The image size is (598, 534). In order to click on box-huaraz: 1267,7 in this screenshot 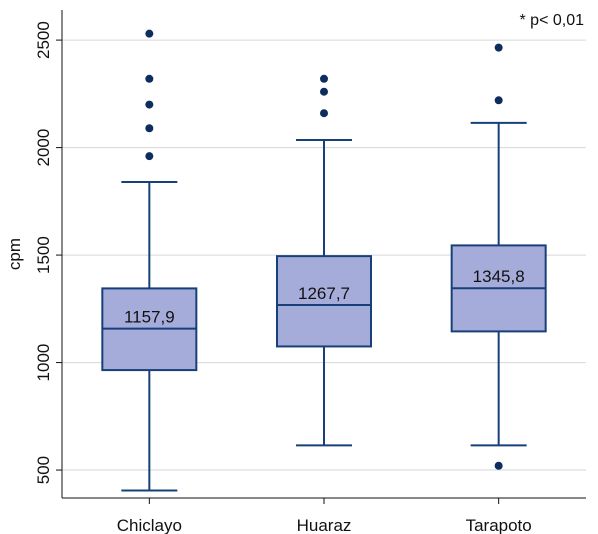, I will do `click(324, 260)`.